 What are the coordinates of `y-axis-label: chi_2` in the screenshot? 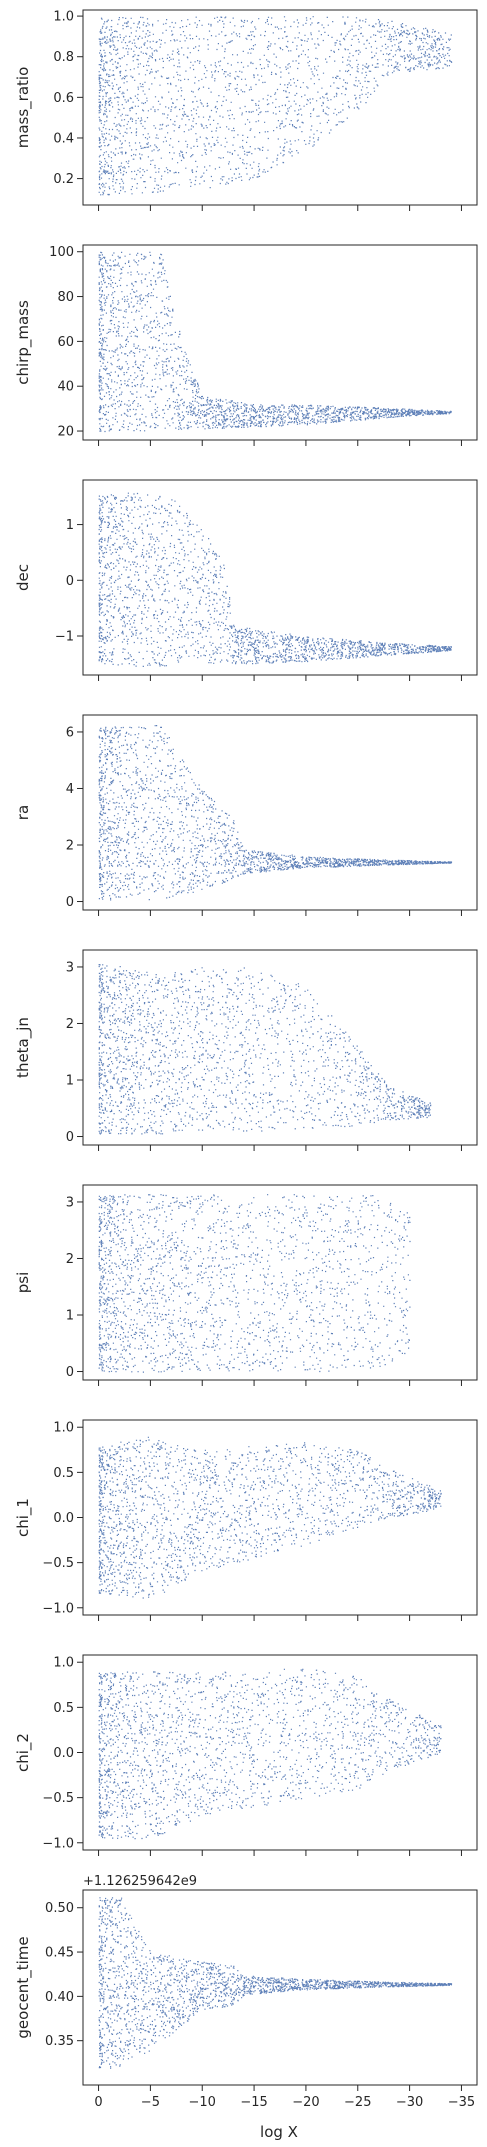 It's located at (23, 1752).